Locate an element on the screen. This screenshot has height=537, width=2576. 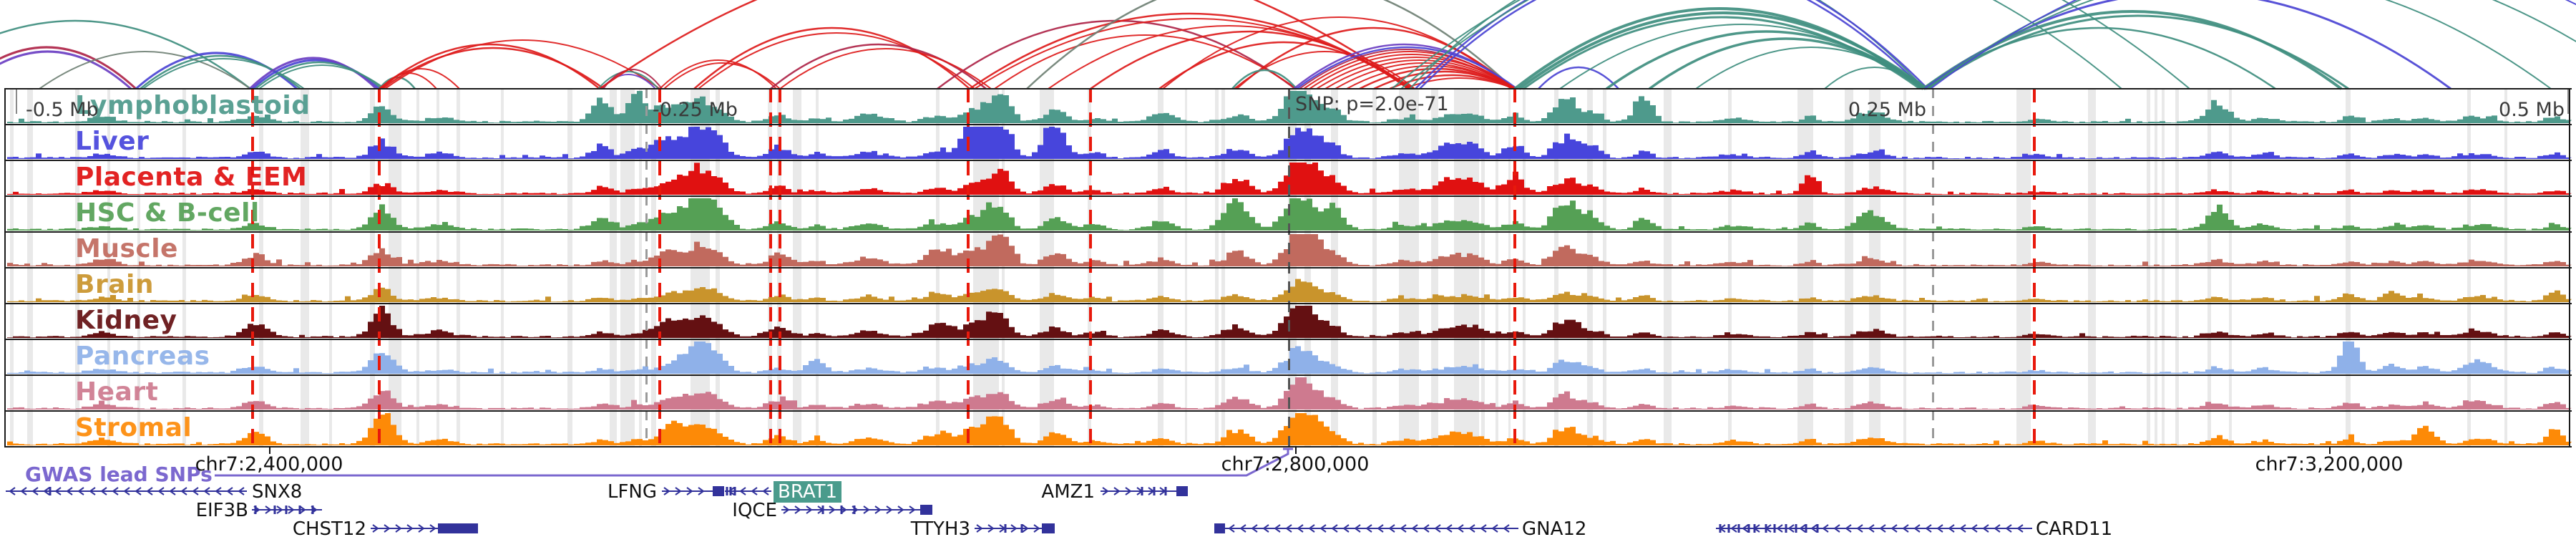
gene-amz1 is located at coordinates (1144, 491).